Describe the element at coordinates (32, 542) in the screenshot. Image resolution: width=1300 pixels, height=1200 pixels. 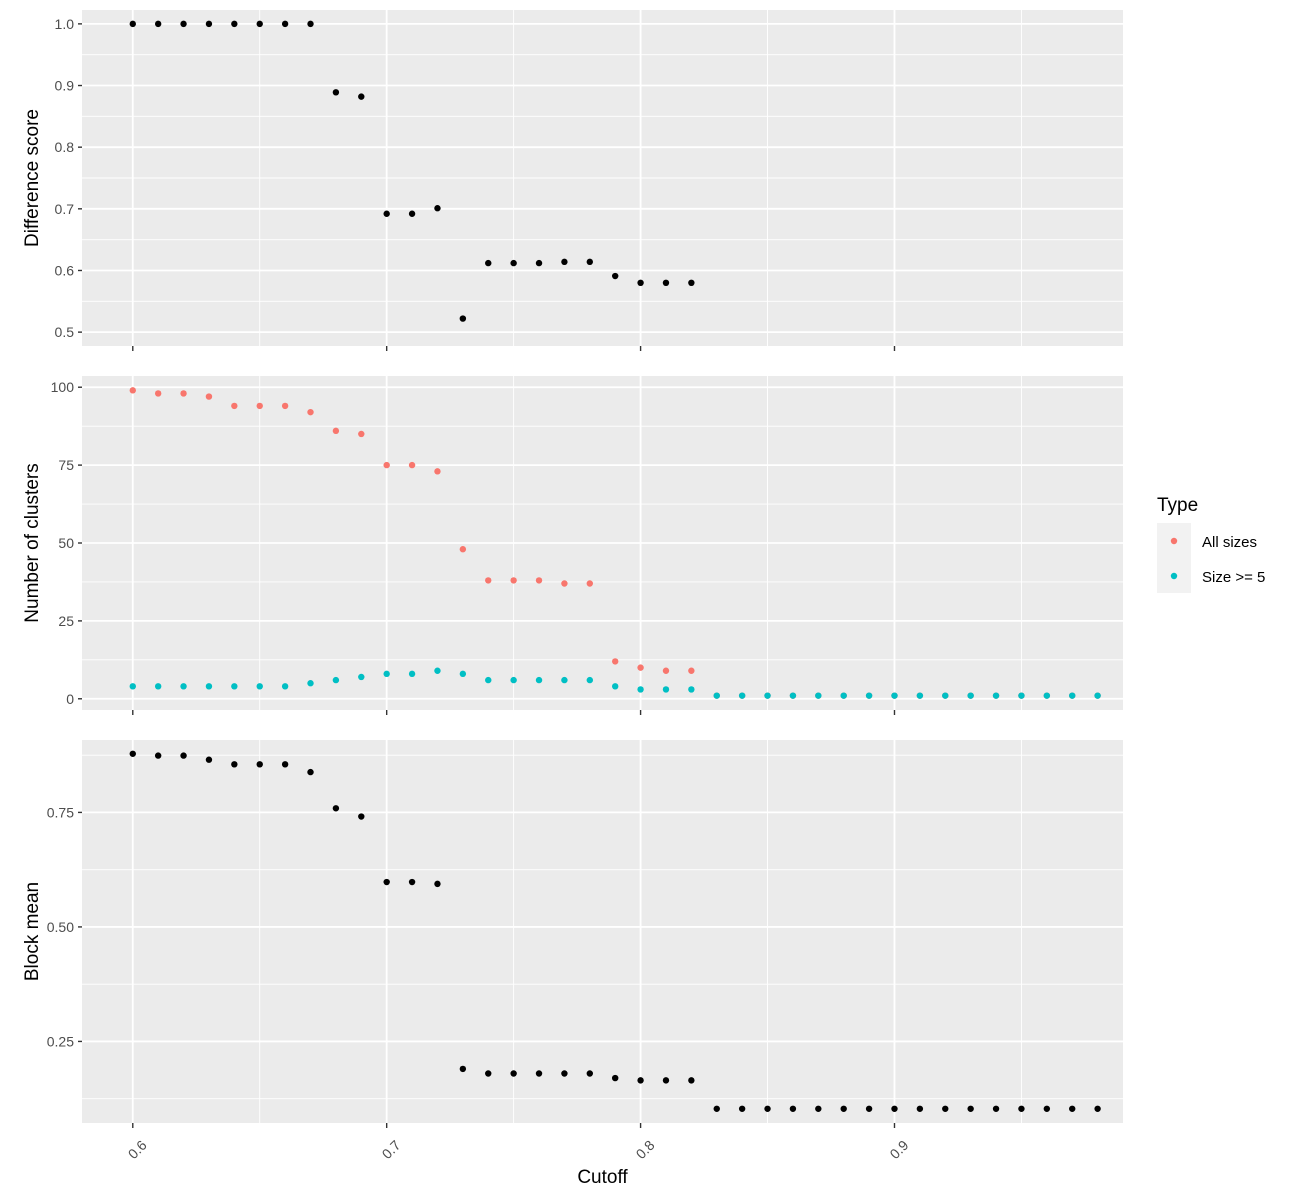
I see `y-axis-title: Number of clusters` at that location.